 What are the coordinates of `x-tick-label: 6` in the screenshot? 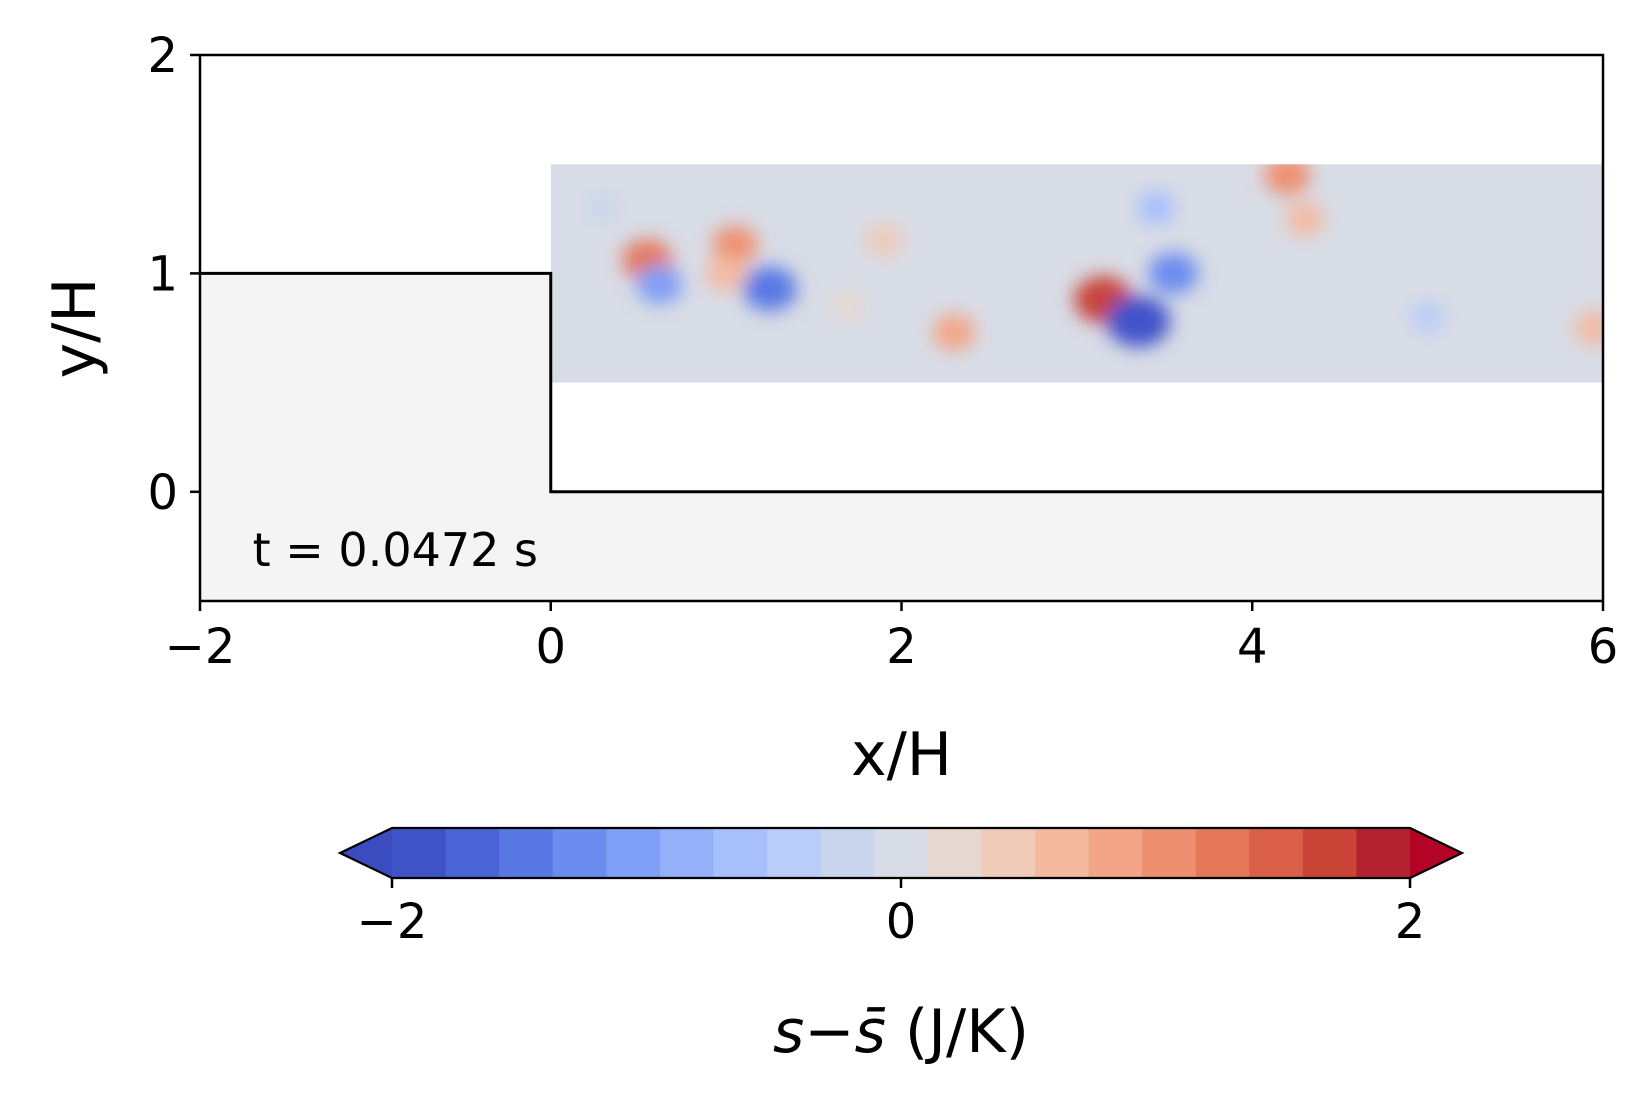 It's located at (1603, 647).